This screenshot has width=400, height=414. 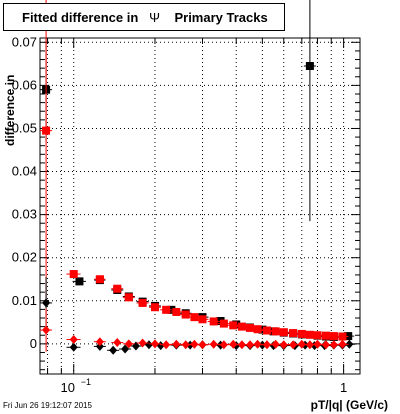 I want to click on y-axis-label: difference in, so click(x=15, y=106).